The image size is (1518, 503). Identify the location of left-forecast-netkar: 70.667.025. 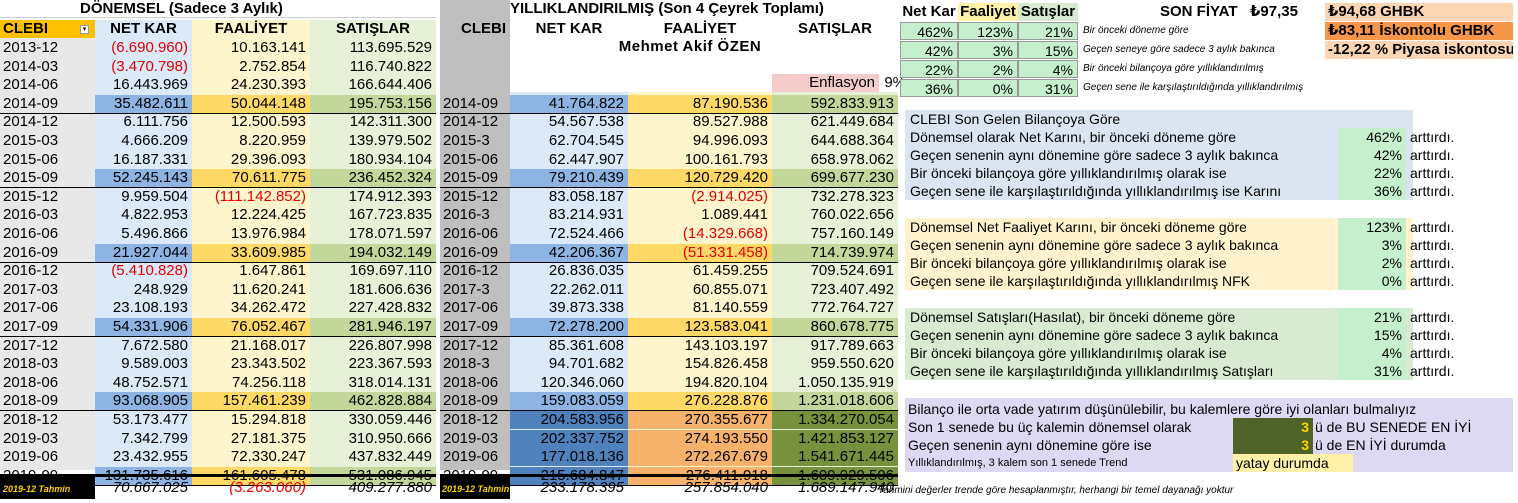
(150, 487).